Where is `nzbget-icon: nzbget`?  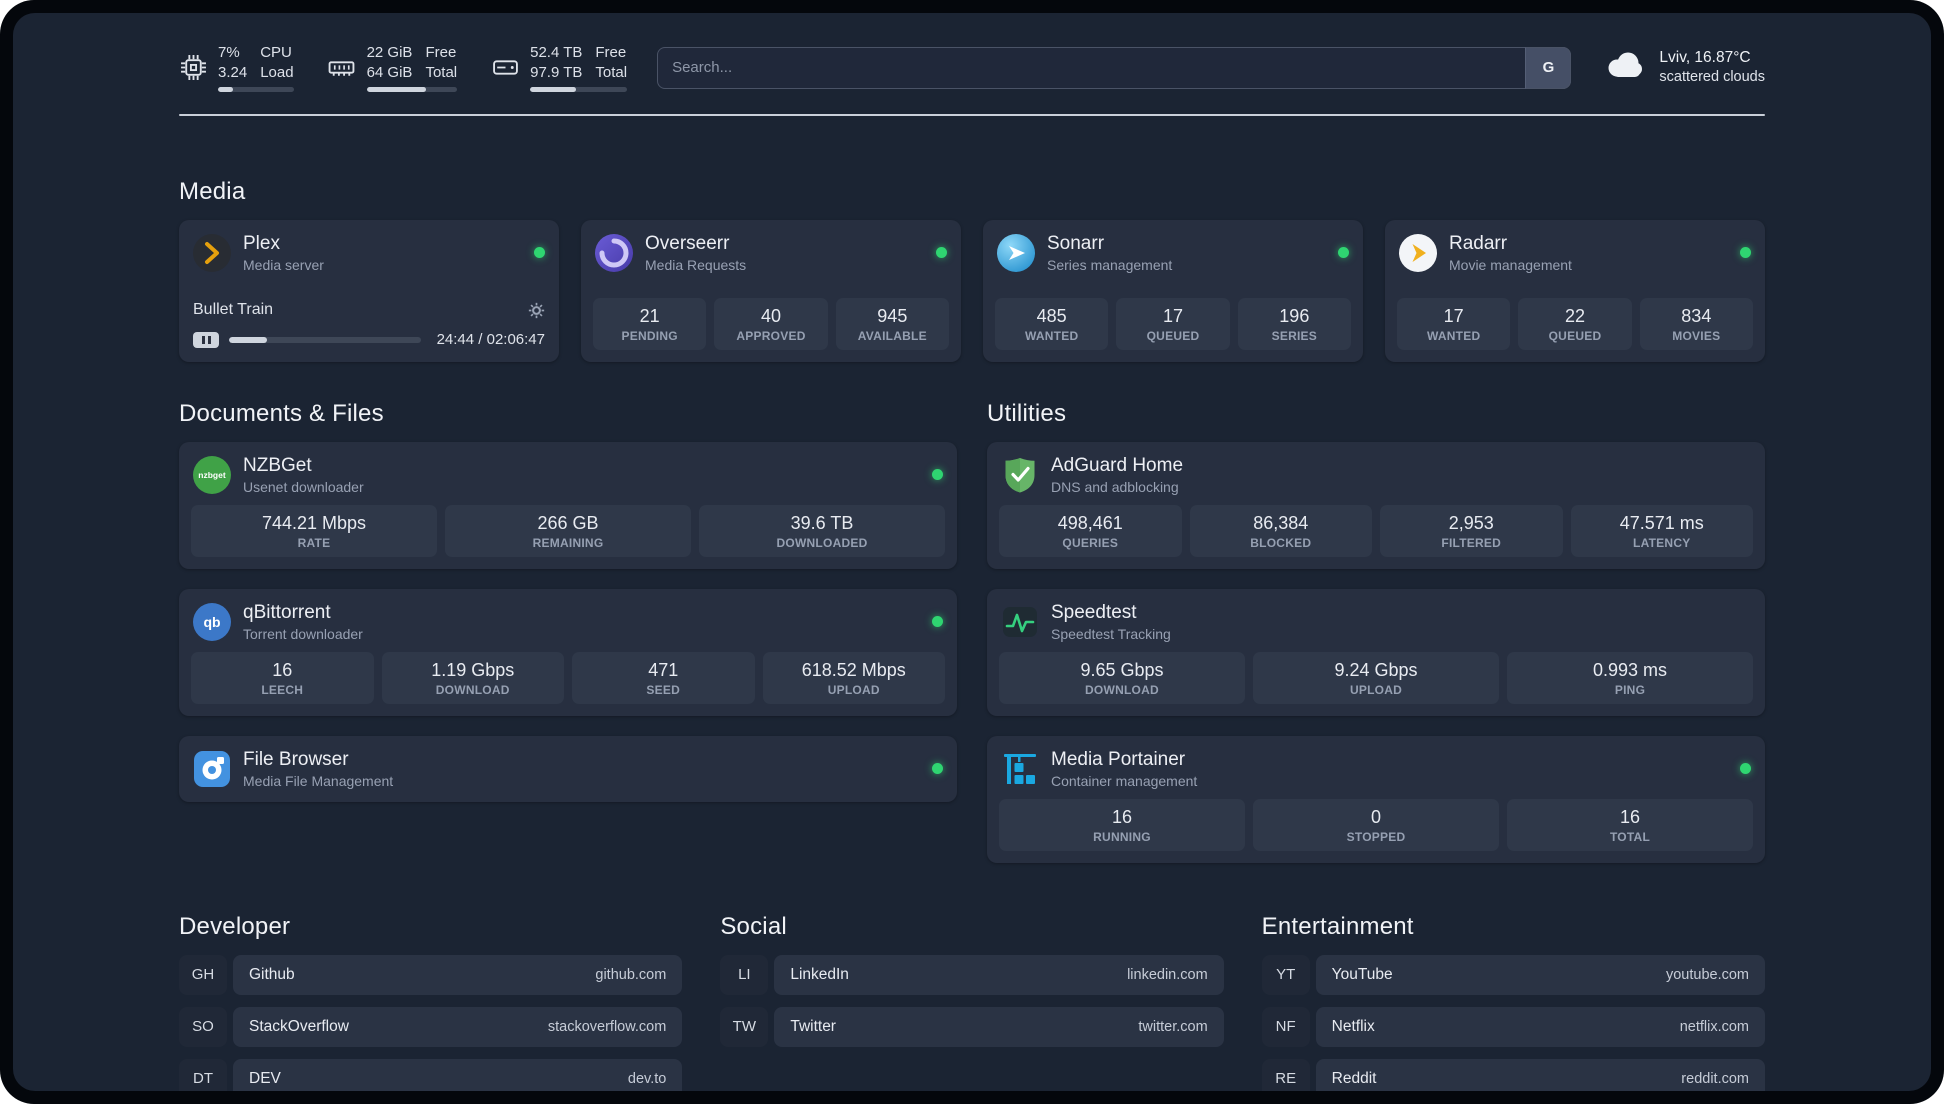
nzbget-icon: nzbget is located at coordinates (212, 474).